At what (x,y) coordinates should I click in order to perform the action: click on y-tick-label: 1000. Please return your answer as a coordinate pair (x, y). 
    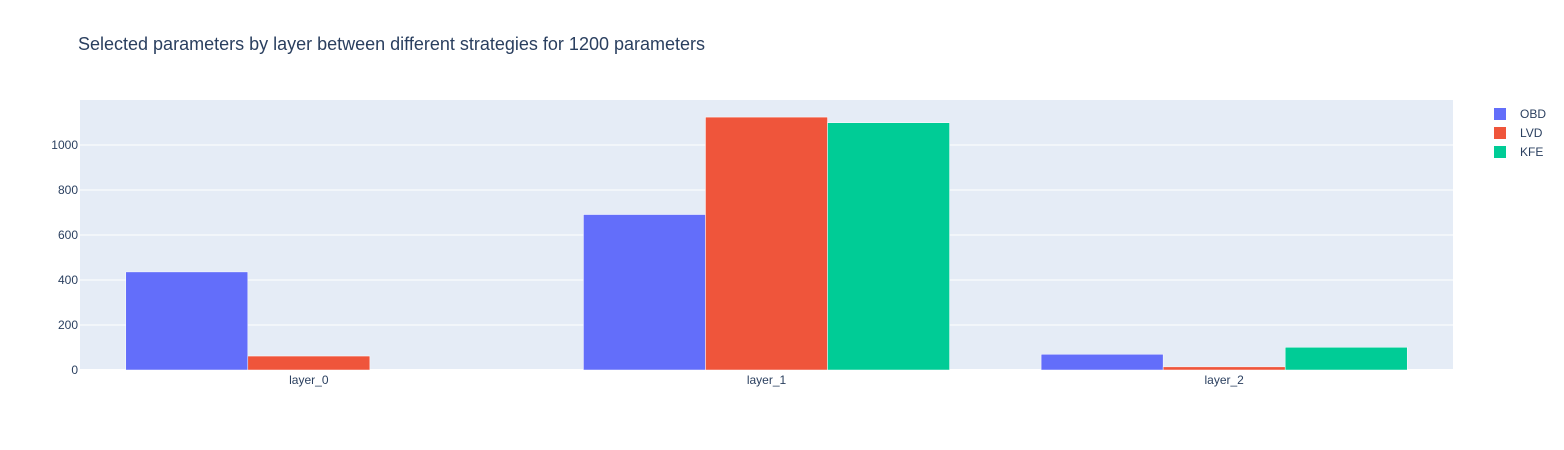
    Looking at the image, I should click on (64, 145).